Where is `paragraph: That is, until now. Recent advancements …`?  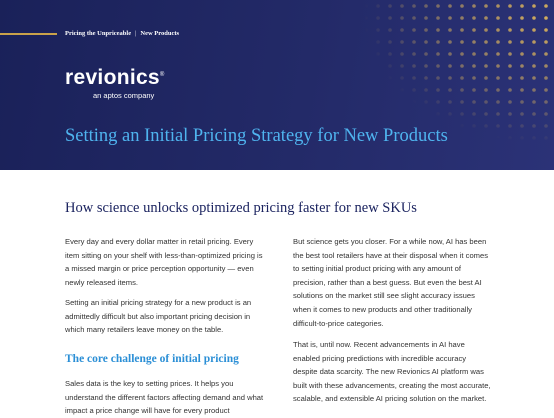 paragraph: That is, until now. Recent advancements … is located at coordinates (392, 372).